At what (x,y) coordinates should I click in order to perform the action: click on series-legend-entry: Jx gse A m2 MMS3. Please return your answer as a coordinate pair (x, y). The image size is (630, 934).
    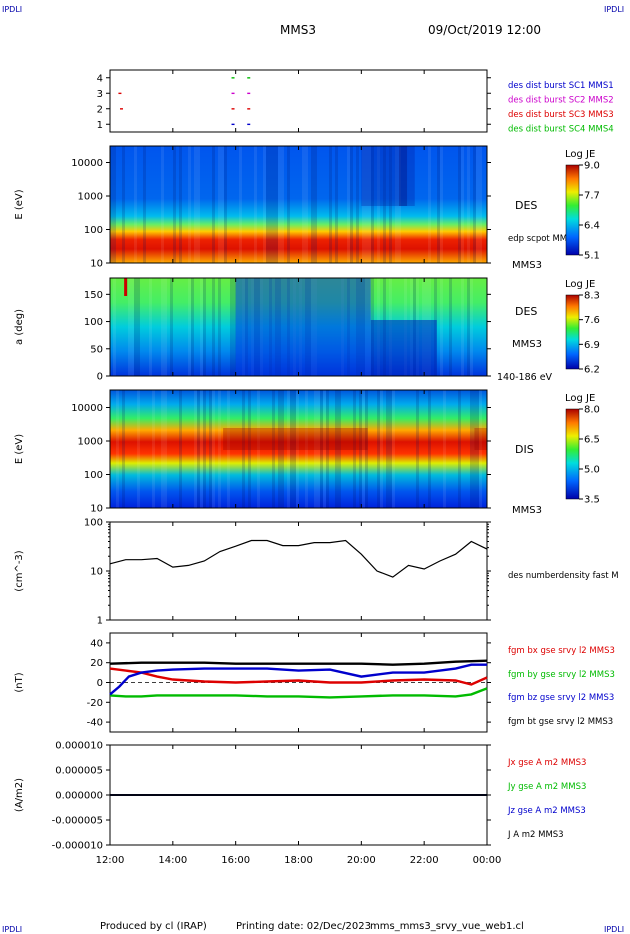
    Looking at the image, I should click on (546, 763).